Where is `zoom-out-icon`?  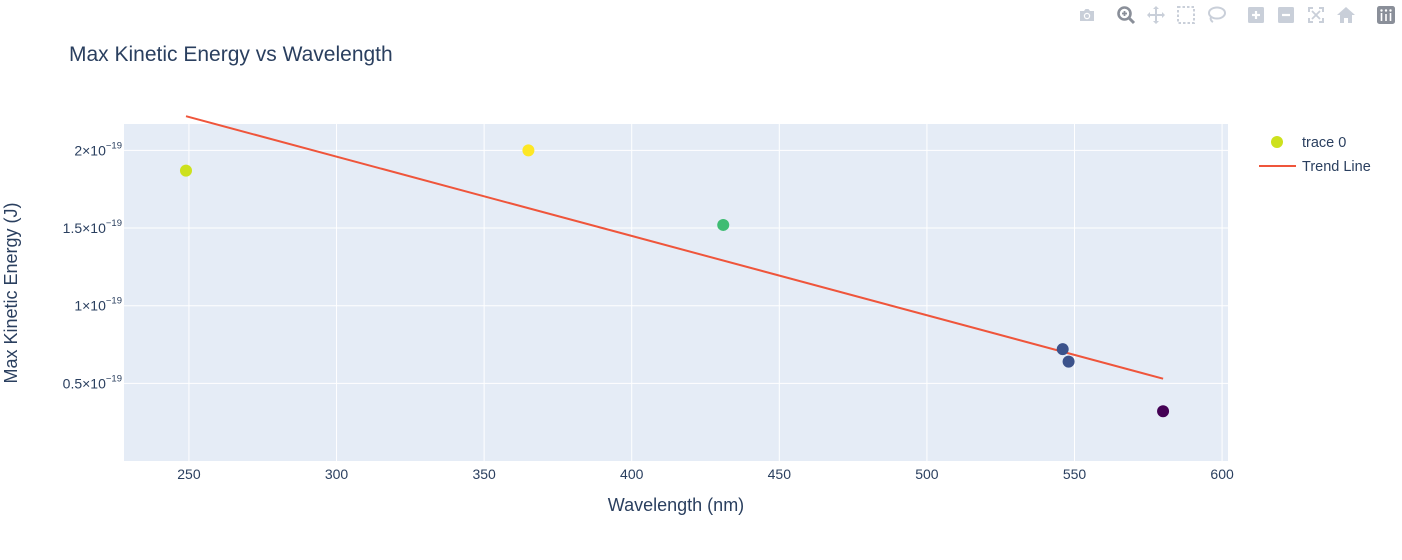
zoom-out-icon is located at coordinates (1286, 15).